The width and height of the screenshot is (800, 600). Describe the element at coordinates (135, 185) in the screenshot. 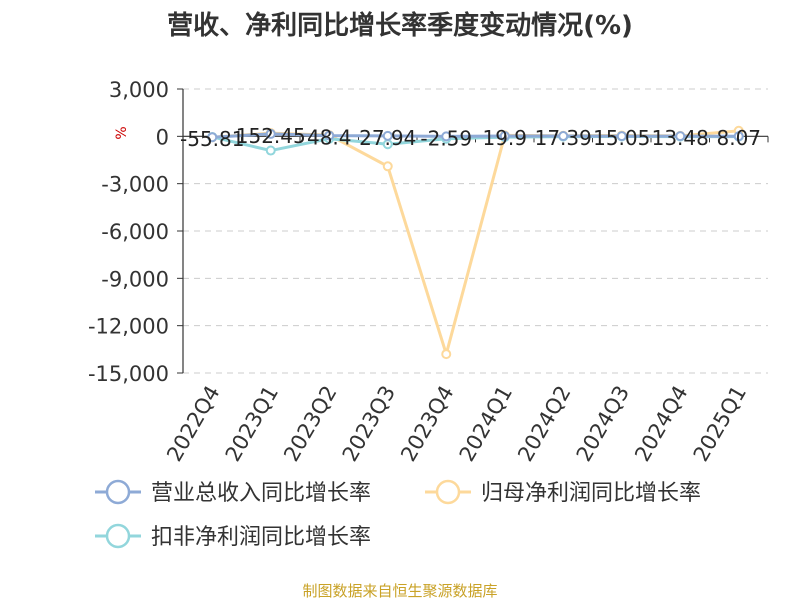

I see `y-tick-label: -3,000` at that location.